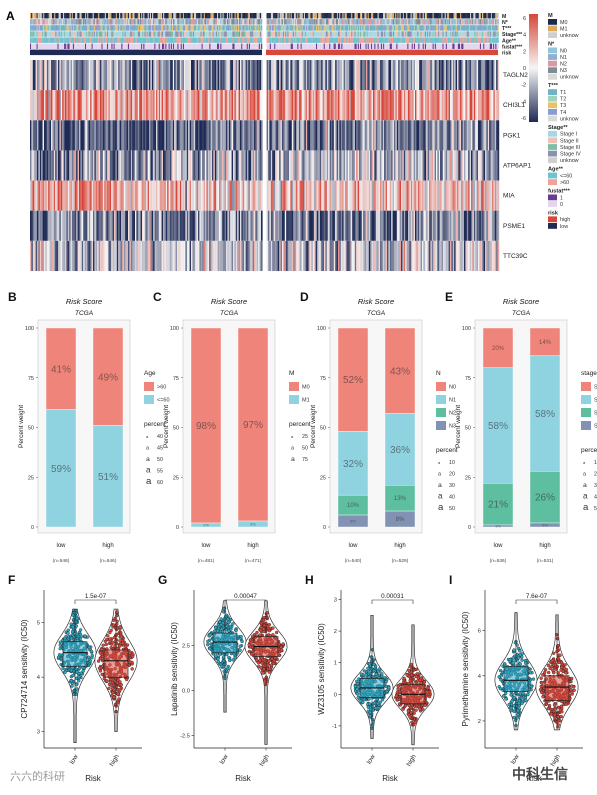 The height and width of the screenshot is (795, 597). I want to click on legend-label: unknow, so click(569, 119).